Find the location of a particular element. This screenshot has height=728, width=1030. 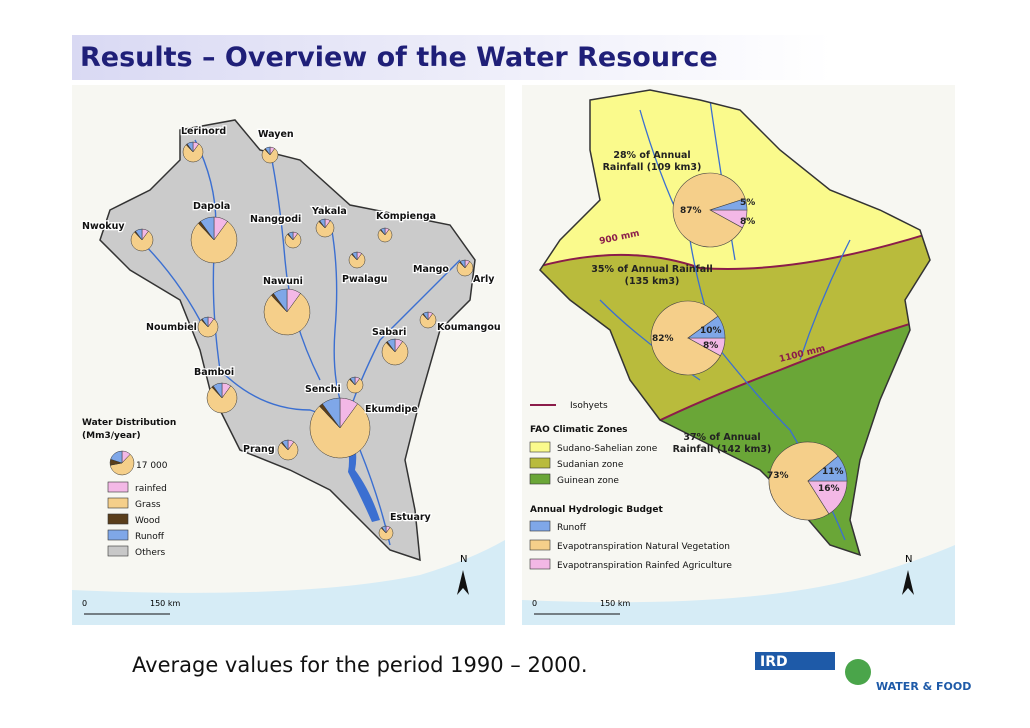

place-label: Kompienga is located at coordinates (406, 216).